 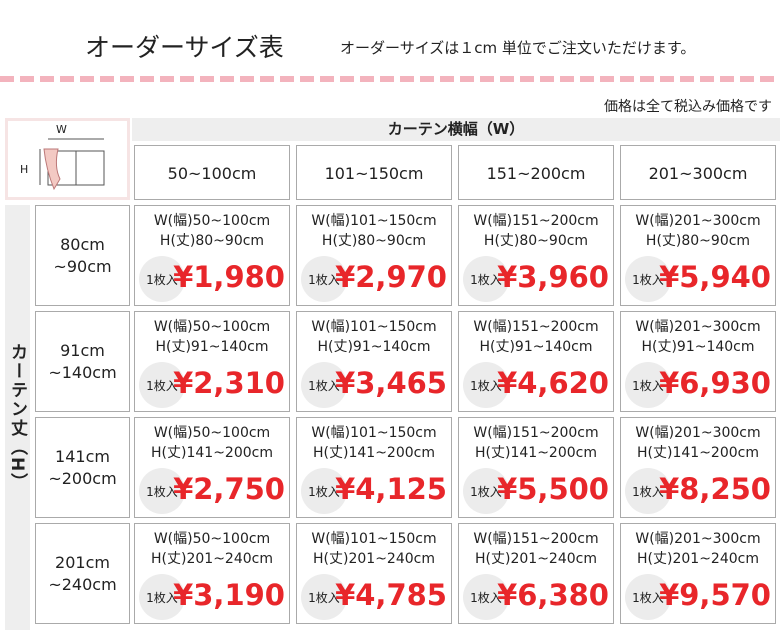 What do you see at coordinates (553, 383) in the screenshot?
I see `price: ¥4,620` at bounding box center [553, 383].